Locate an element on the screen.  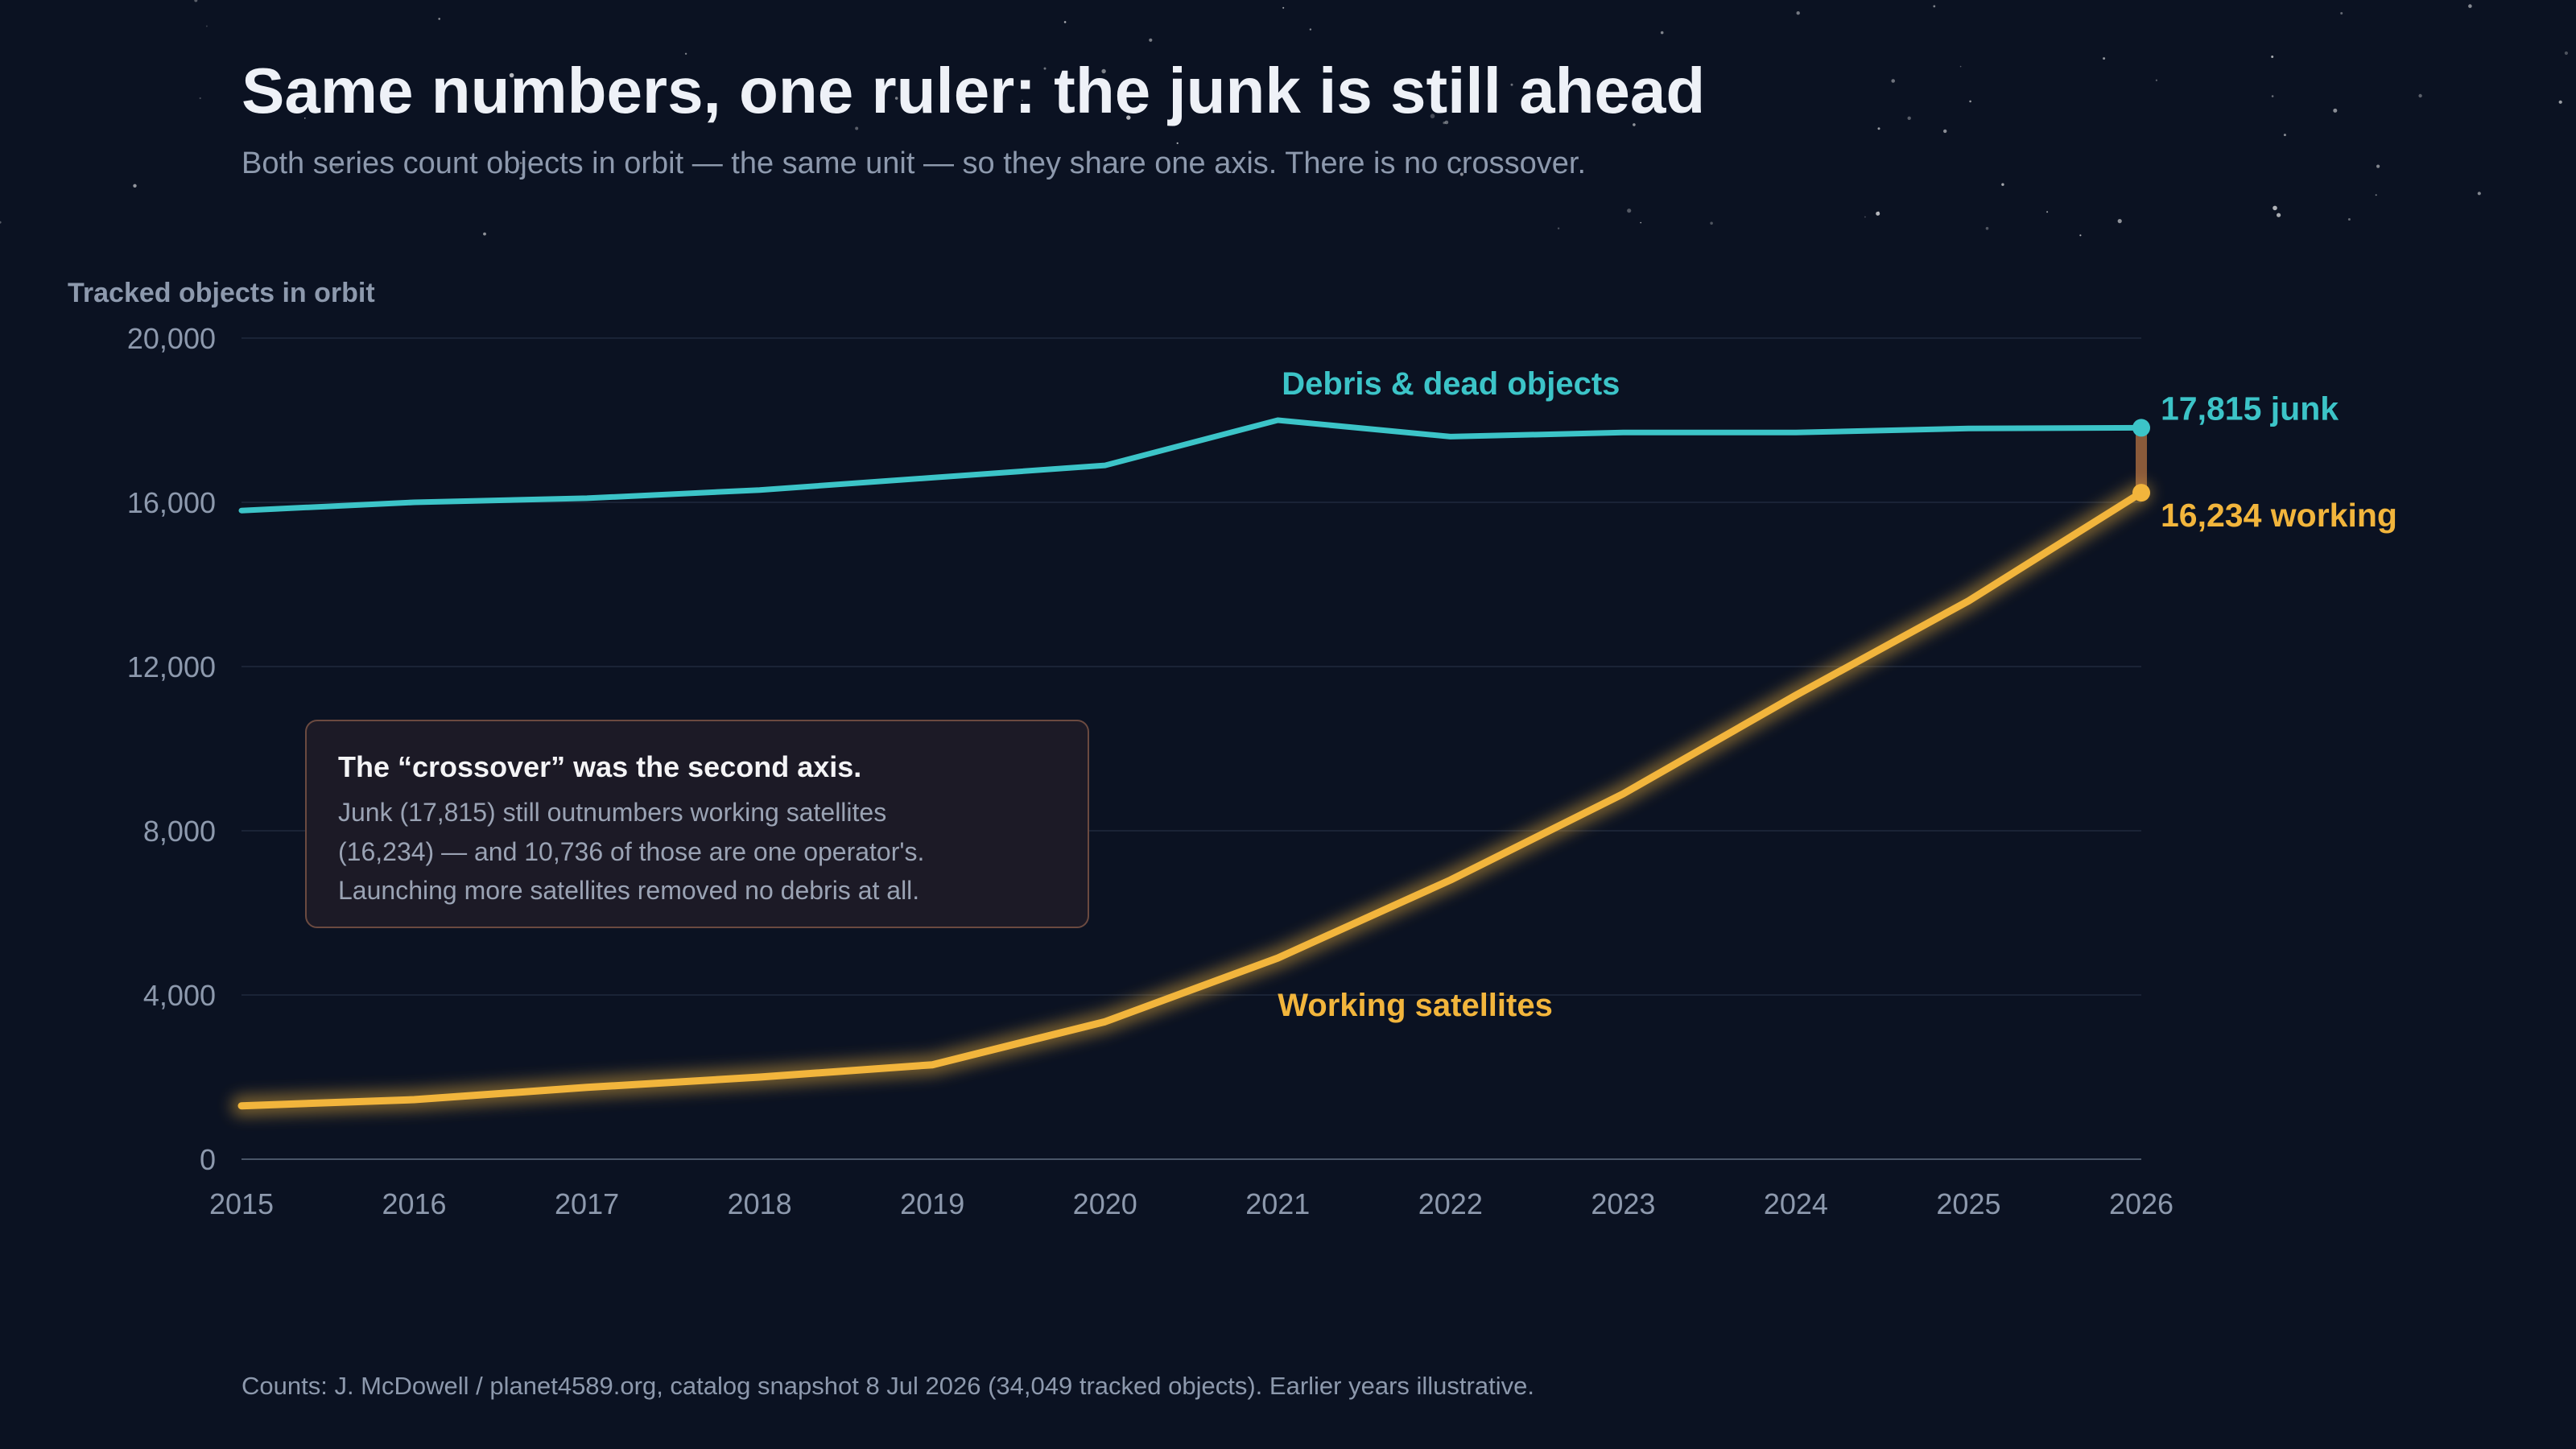
x-tick-label: 2015 is located at coordinates (242, 1203).